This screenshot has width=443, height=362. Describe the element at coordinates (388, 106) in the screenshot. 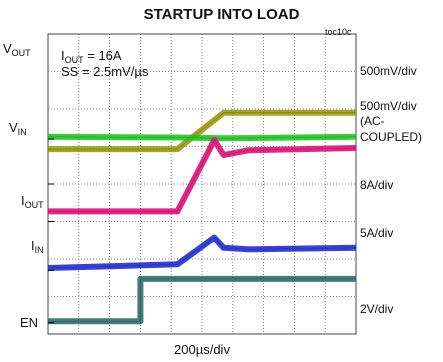

I see `scale-vin: 500mV/div` at that location.